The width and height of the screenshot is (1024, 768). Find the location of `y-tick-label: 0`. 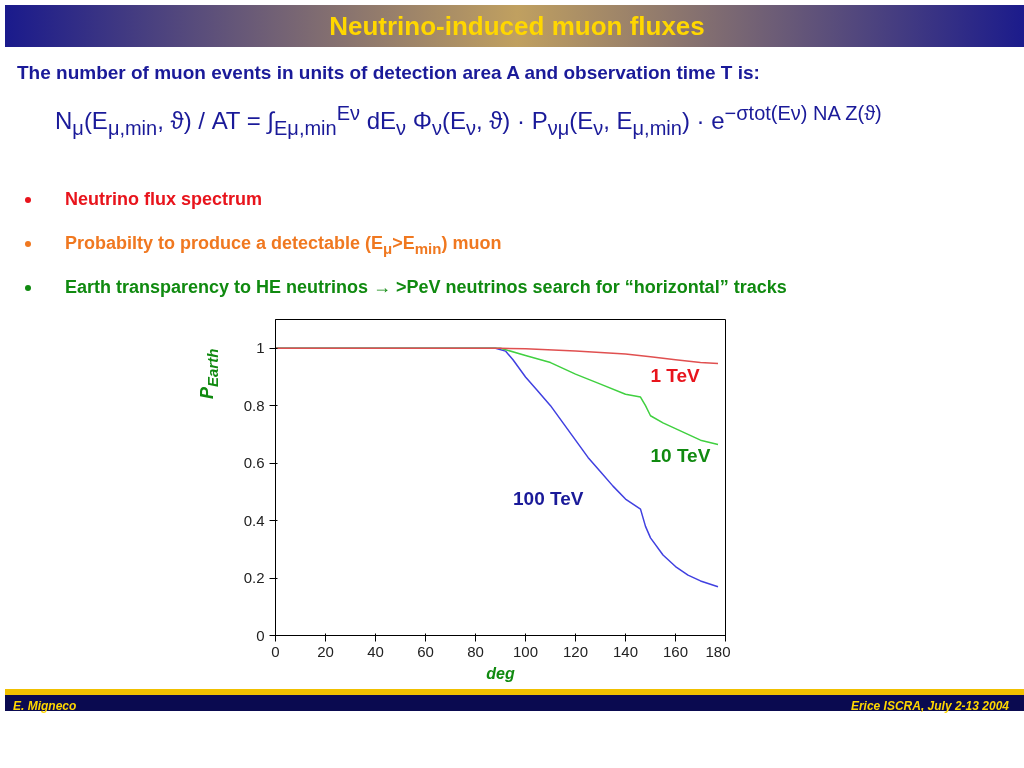

y-tick-label: 0 is located at coordinates (260, 635).